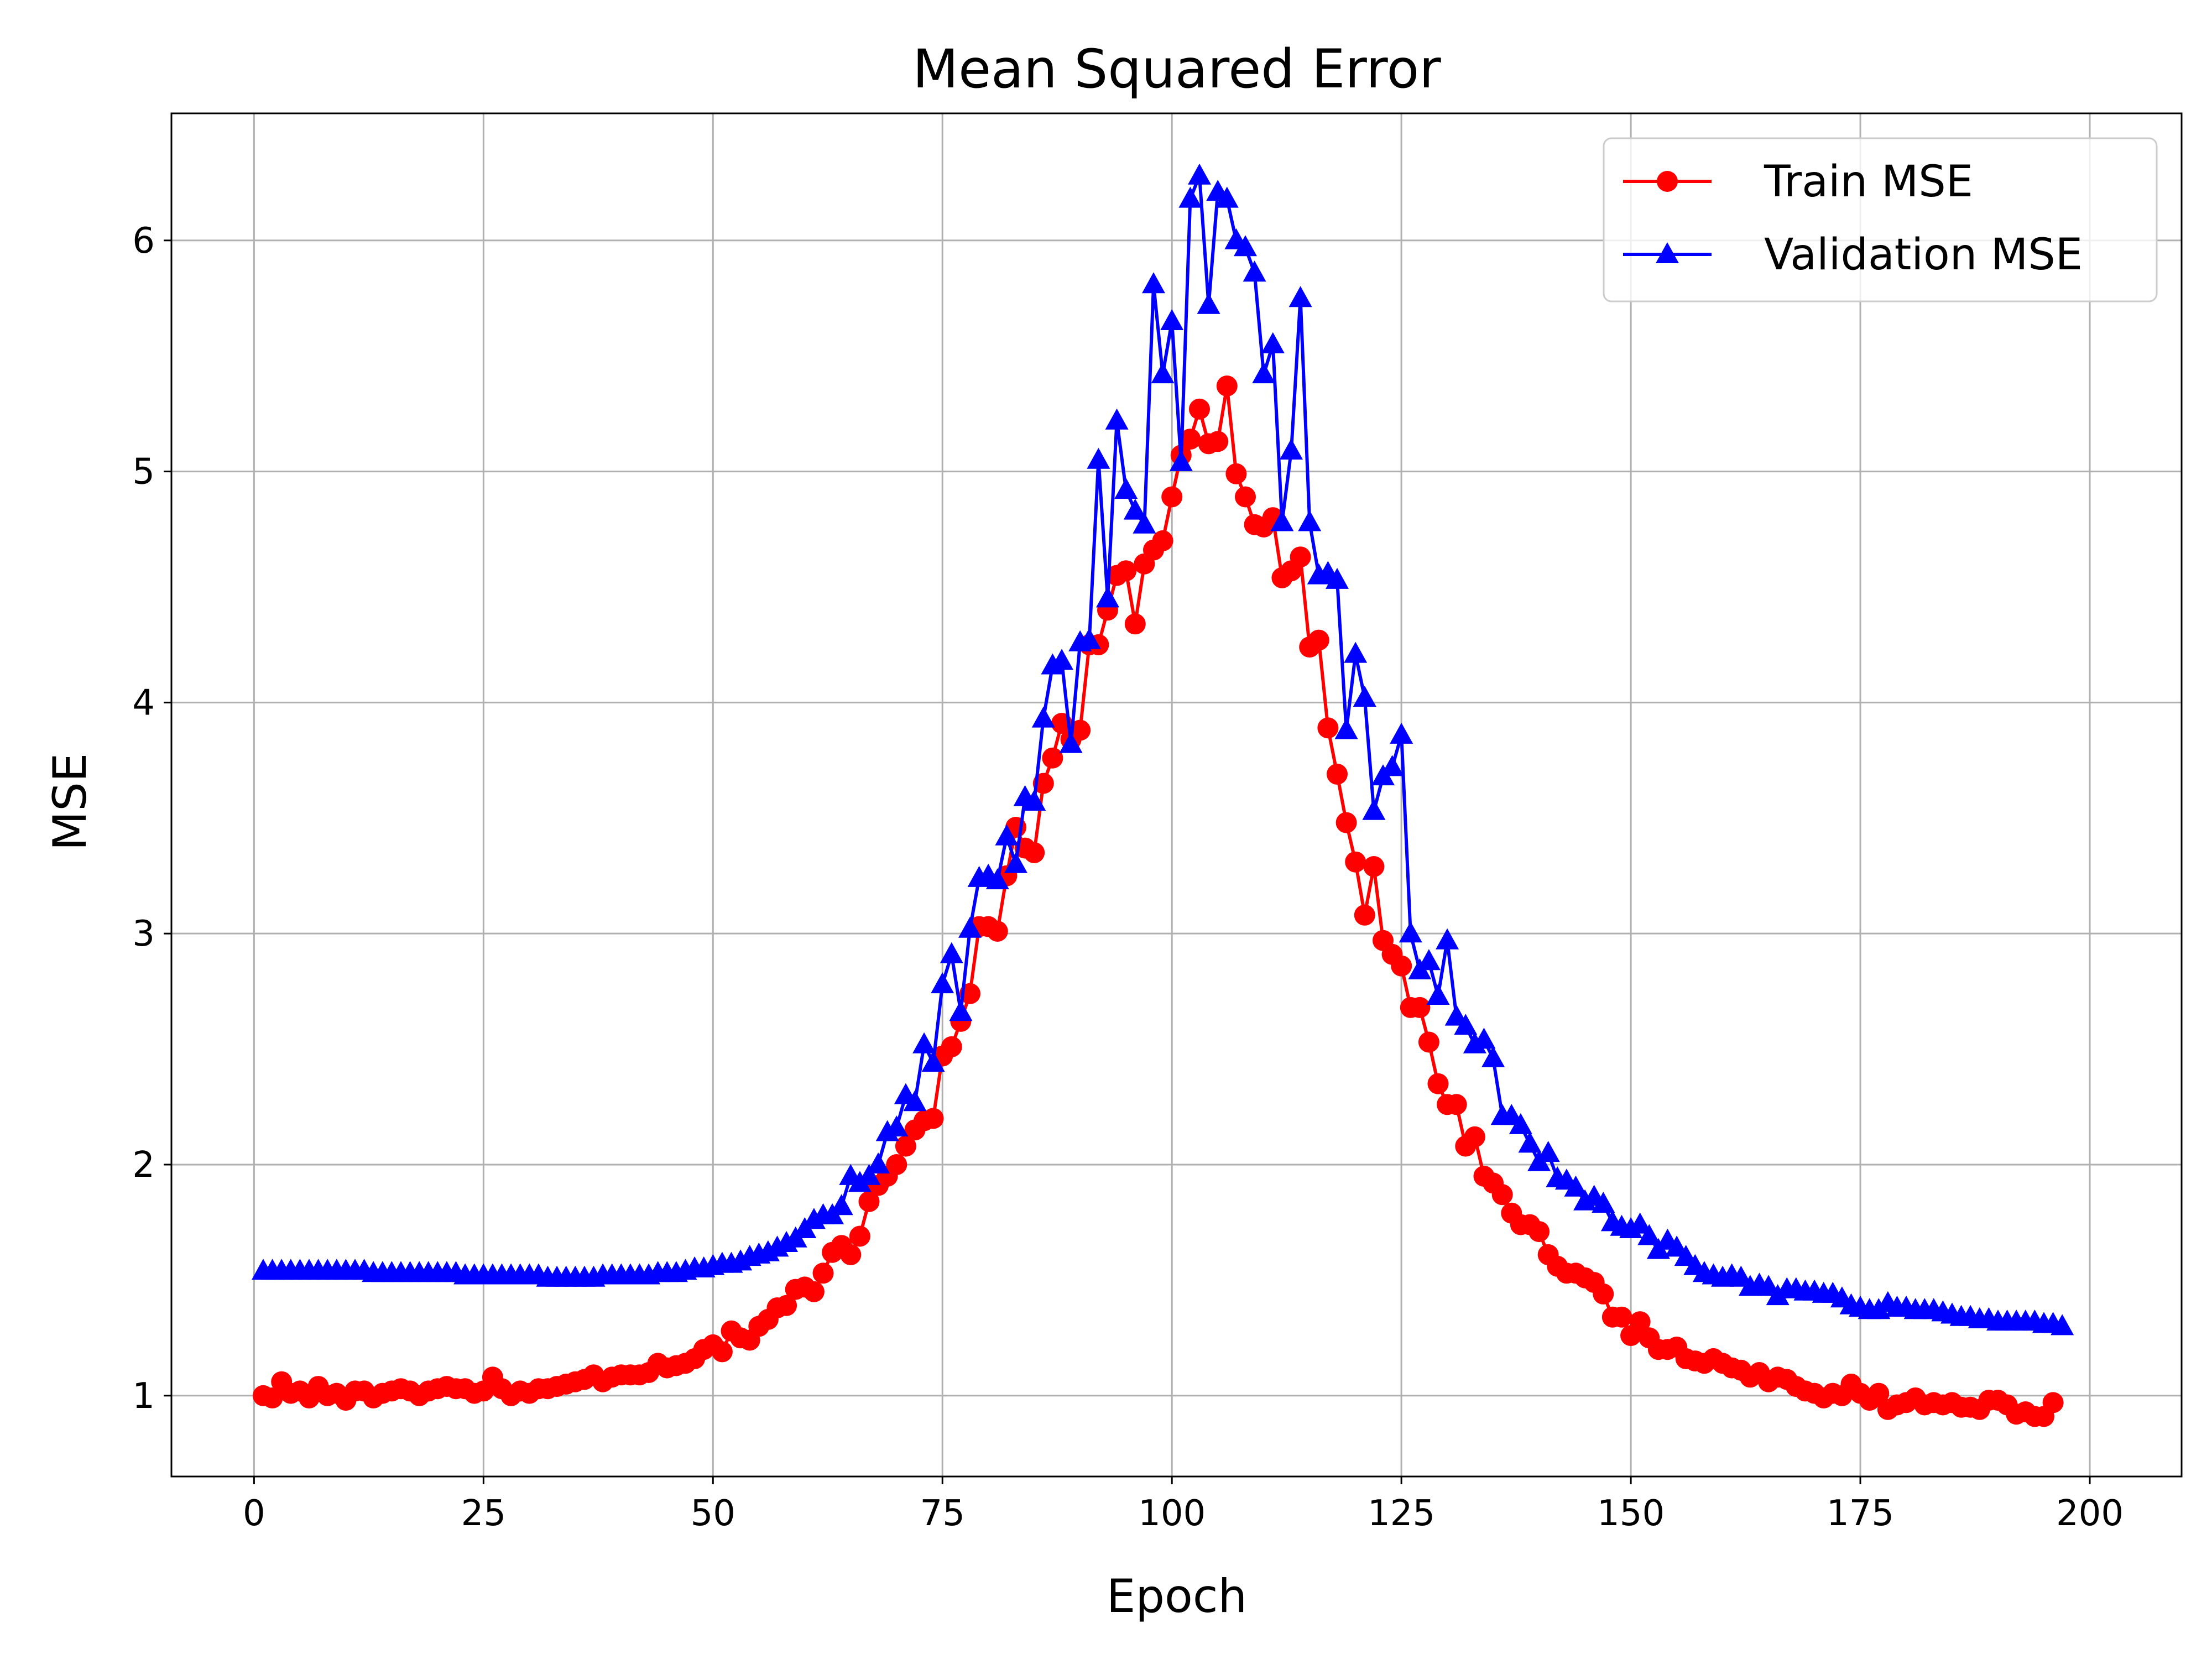  What do you see at coordinates (713, 1514) in the screenshot?
I see `x-tick-label: 50` at bounding box center [713, 1514].